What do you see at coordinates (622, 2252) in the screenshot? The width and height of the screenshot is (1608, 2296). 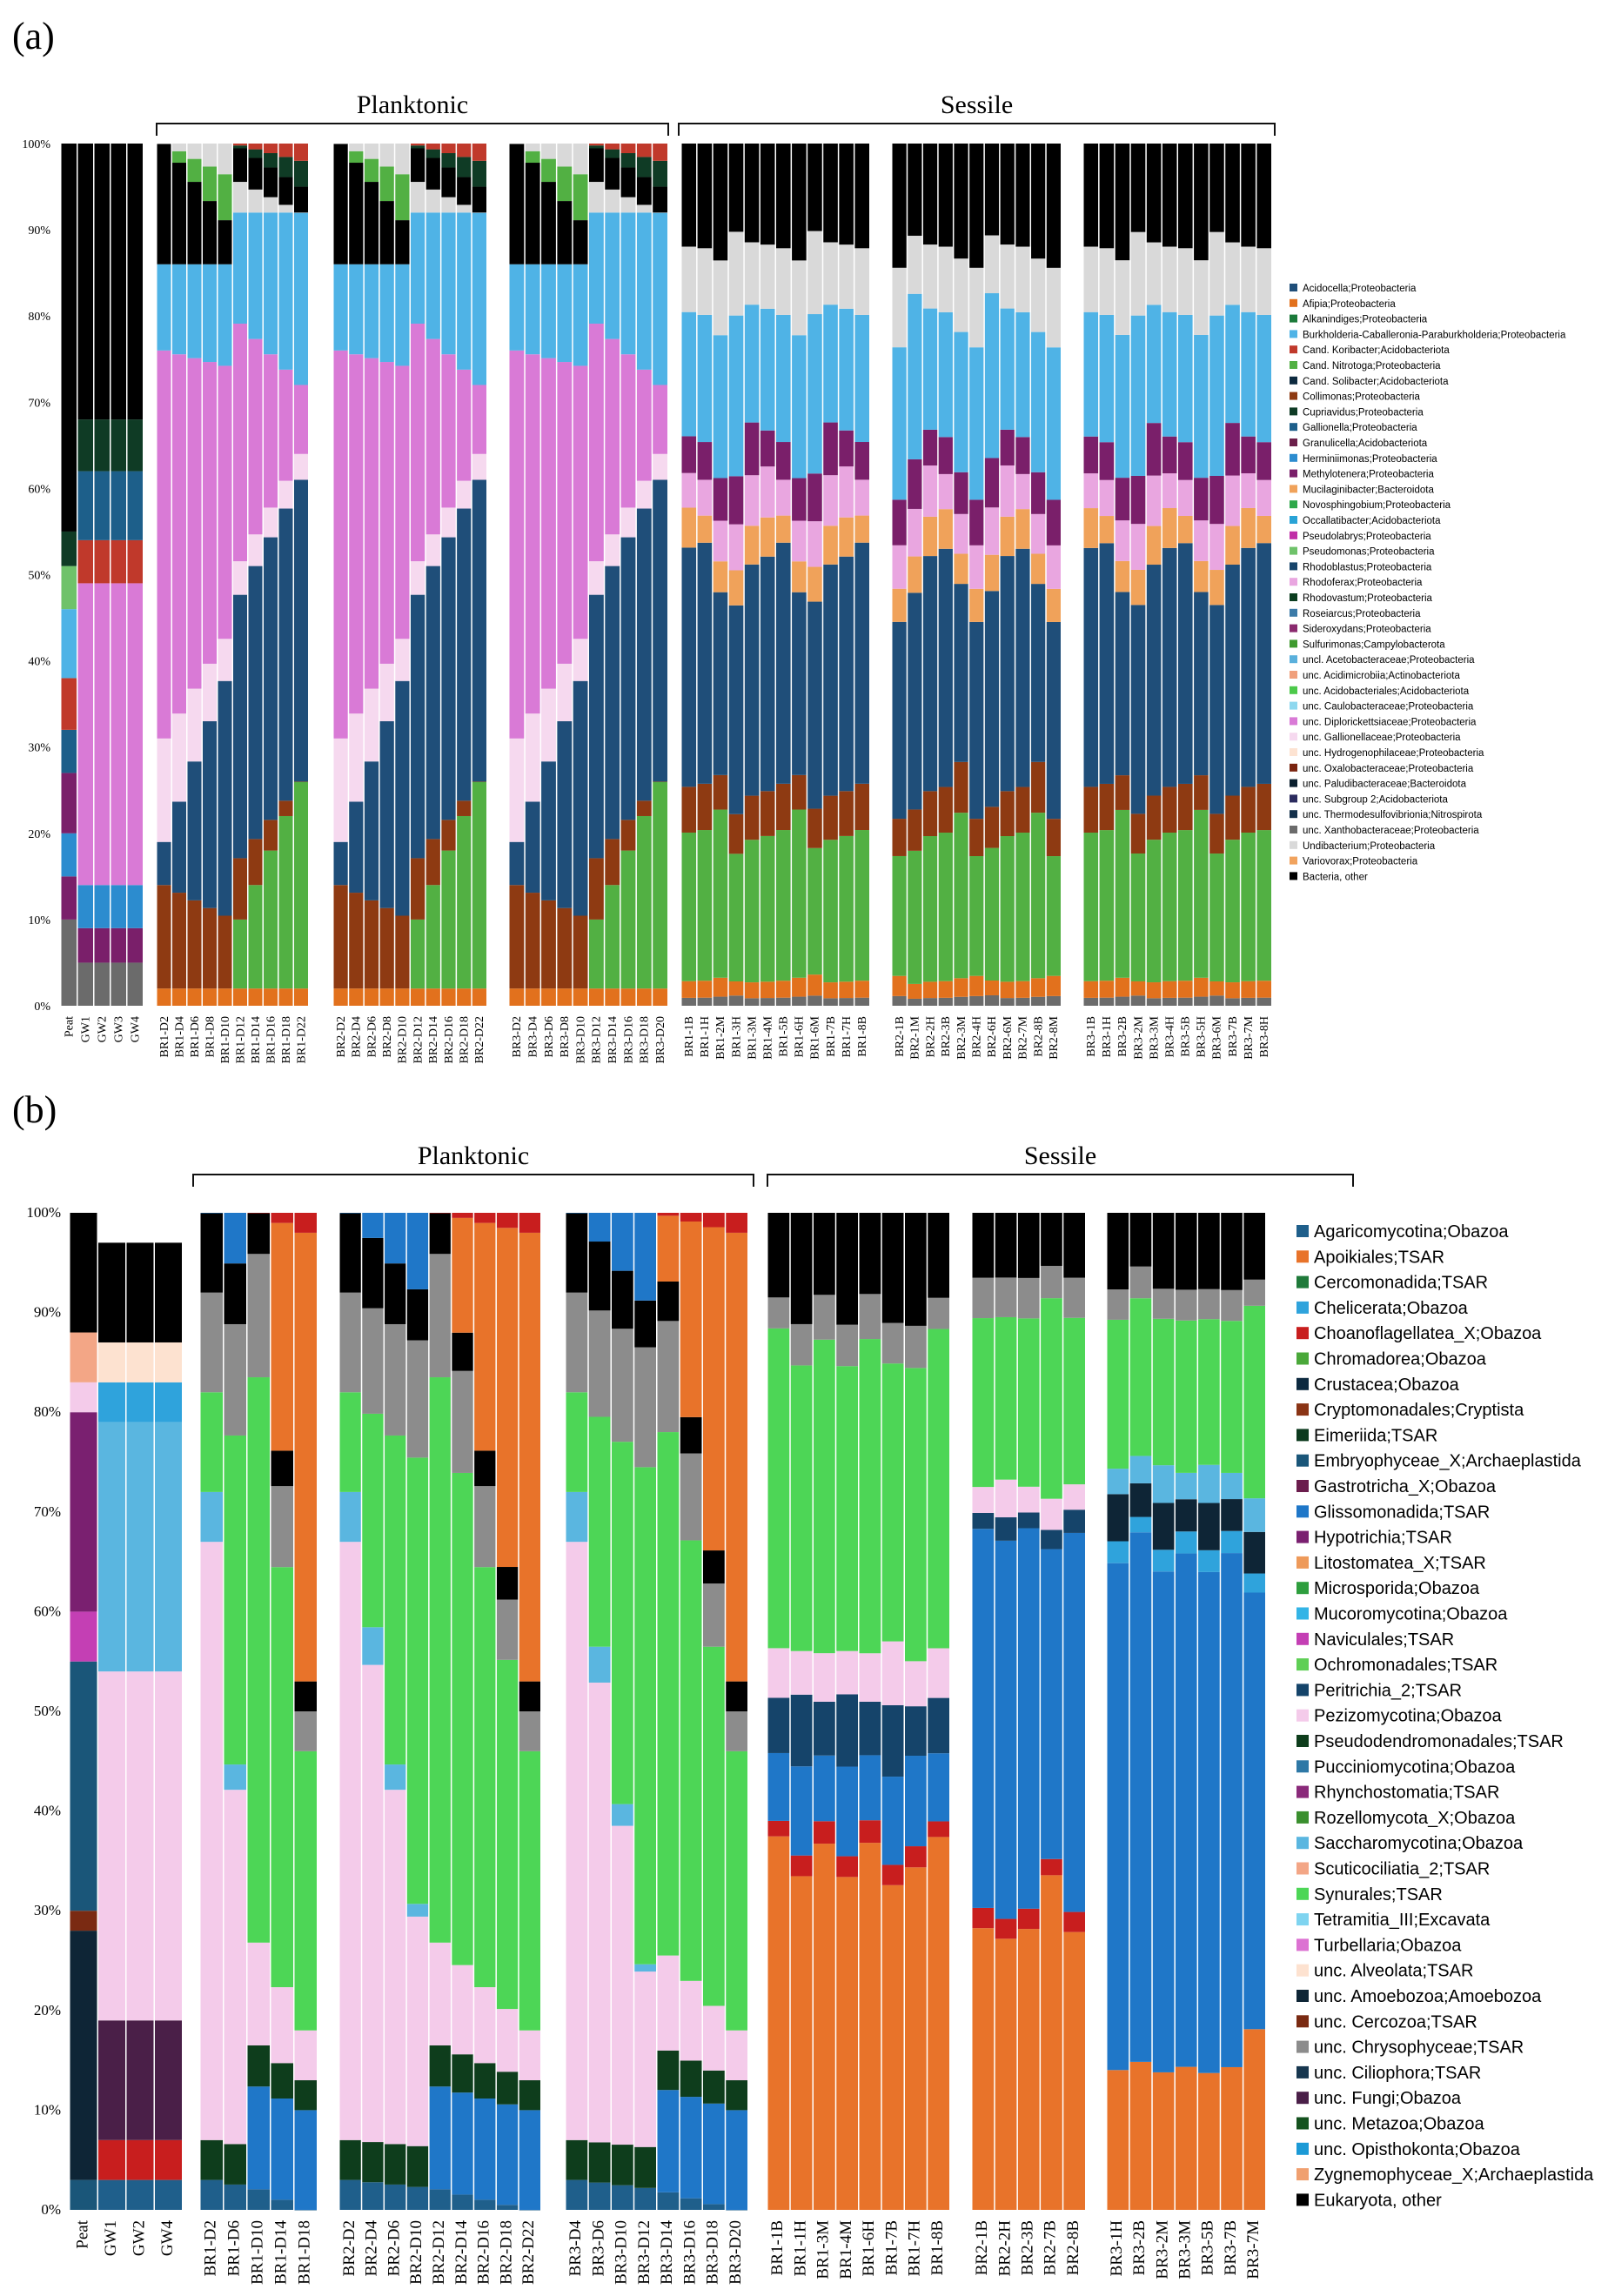 I see `x-tick-label: BR3-D10` at bounding box center [622, 2252].